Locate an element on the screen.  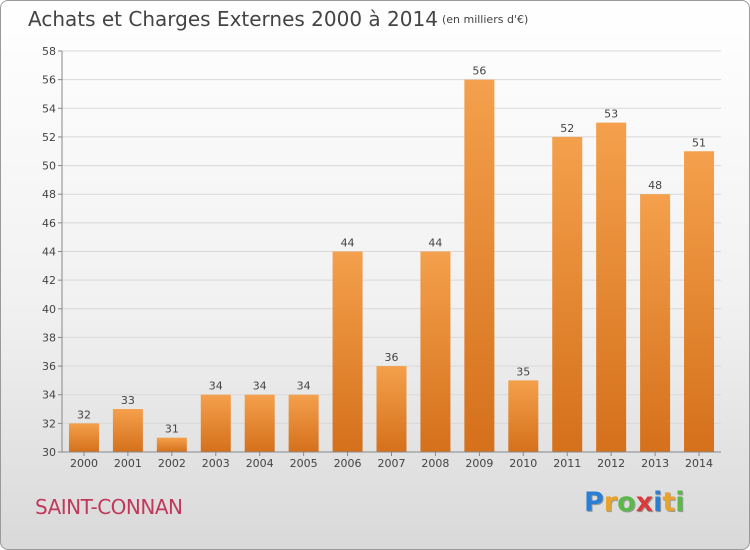
logo-letter: x is located at coordinates (644, 502).